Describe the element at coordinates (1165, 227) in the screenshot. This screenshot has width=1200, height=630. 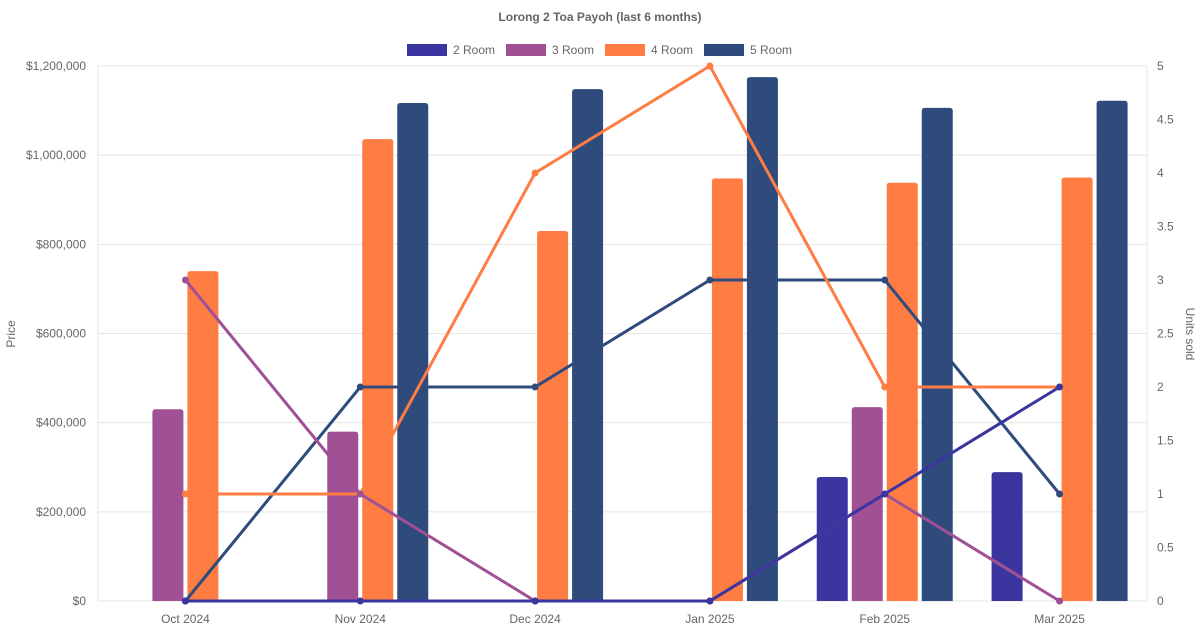
I see `y2-tick-label: 3.5` at that location.